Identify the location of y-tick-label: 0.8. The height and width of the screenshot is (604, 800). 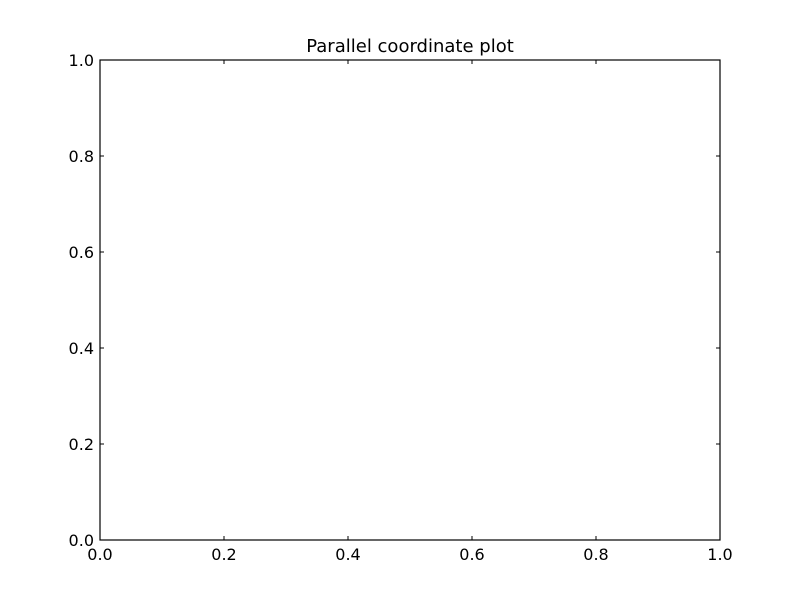
(81, 156).